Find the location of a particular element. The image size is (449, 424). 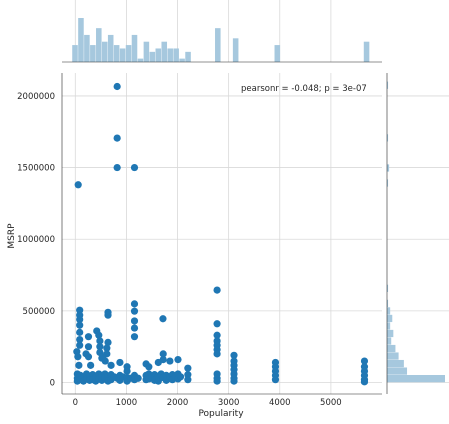

top-histogram is located at coordinates (222, 31).